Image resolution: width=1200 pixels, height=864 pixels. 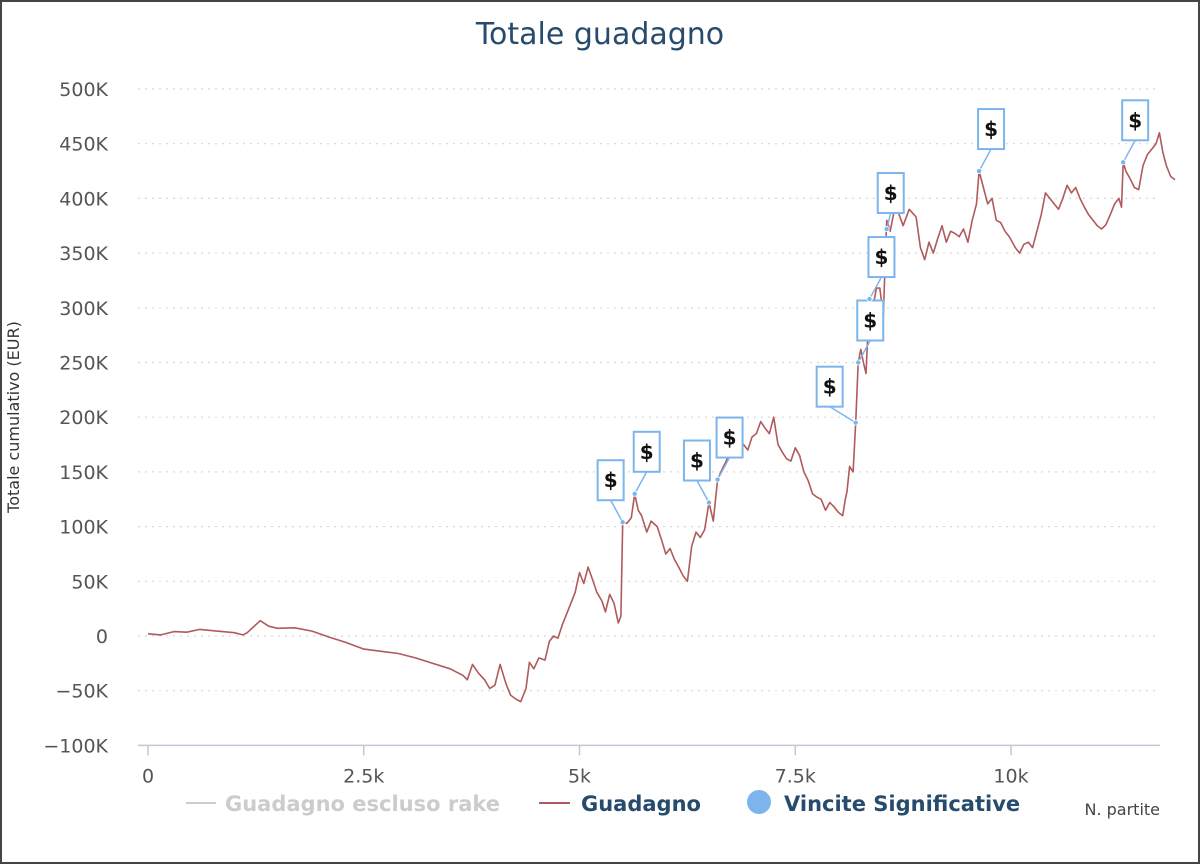 I want to click on y-tick-label: −50K, so click(x=81, y=692).